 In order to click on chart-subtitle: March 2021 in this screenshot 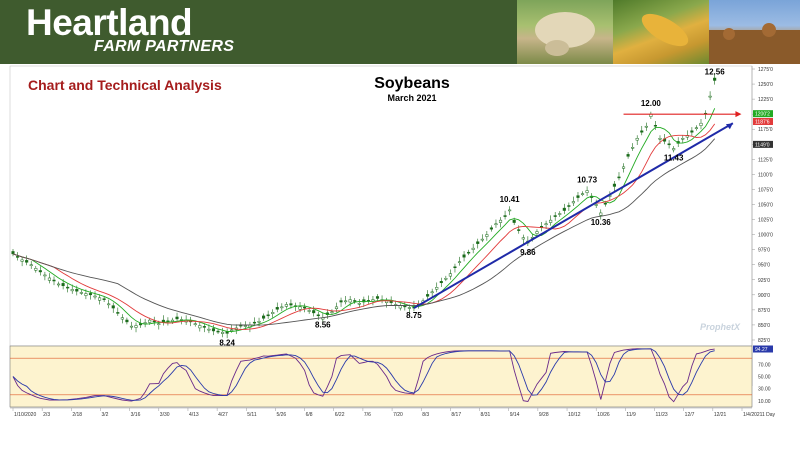, I will do `click(412, 98)`.